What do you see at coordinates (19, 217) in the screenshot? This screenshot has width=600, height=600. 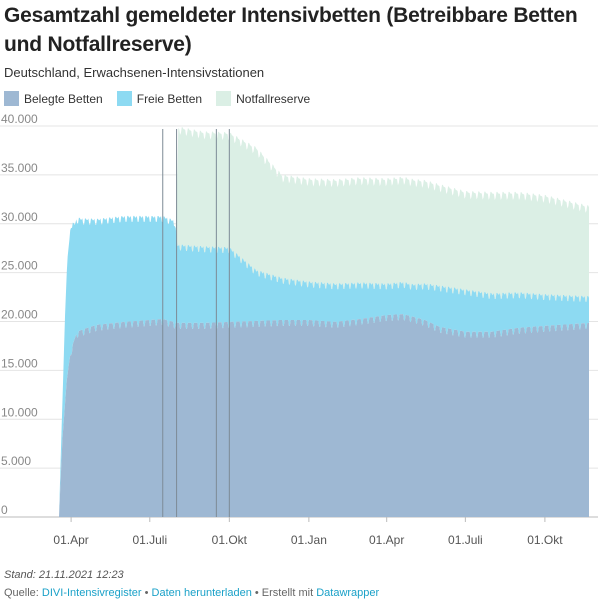 I see `y-tick-label: 30.000` at bounding box center [19, 217].